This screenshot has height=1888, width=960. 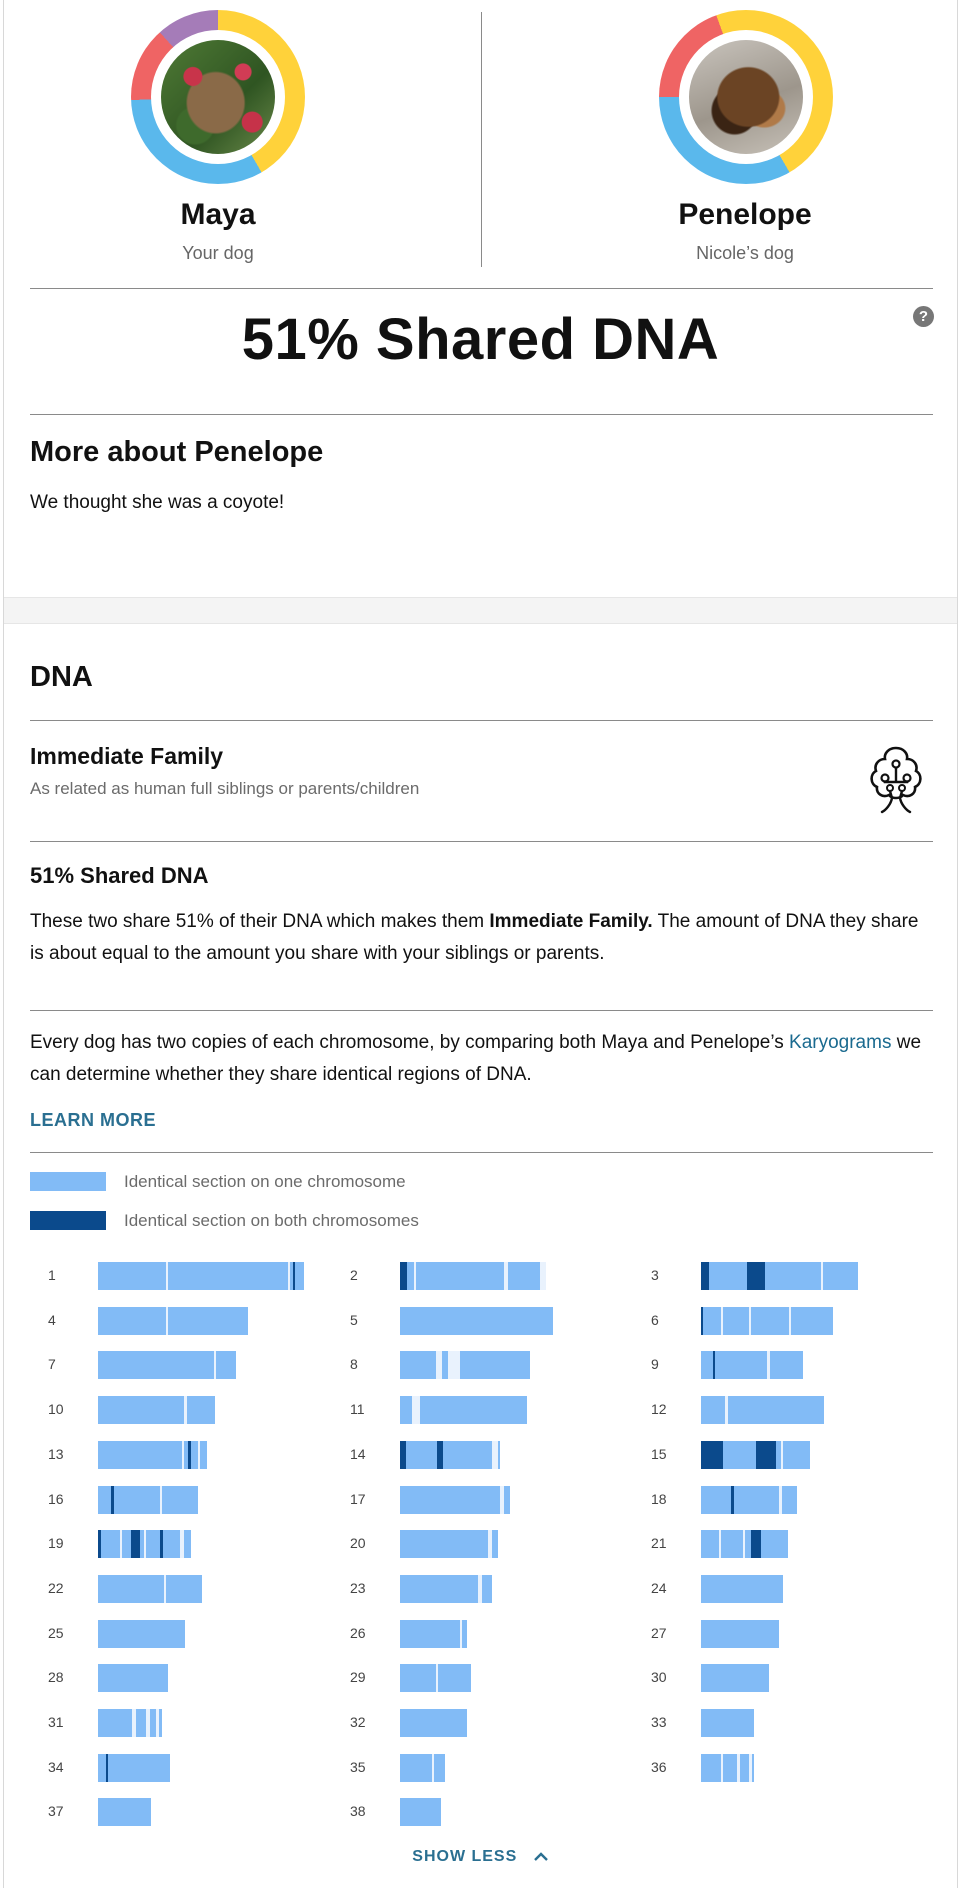 What do you see at coordinates (93, 1120) in the screenshot?
I see `learn-more-link: LEARN MORE` at bounding box center [93, 1120].